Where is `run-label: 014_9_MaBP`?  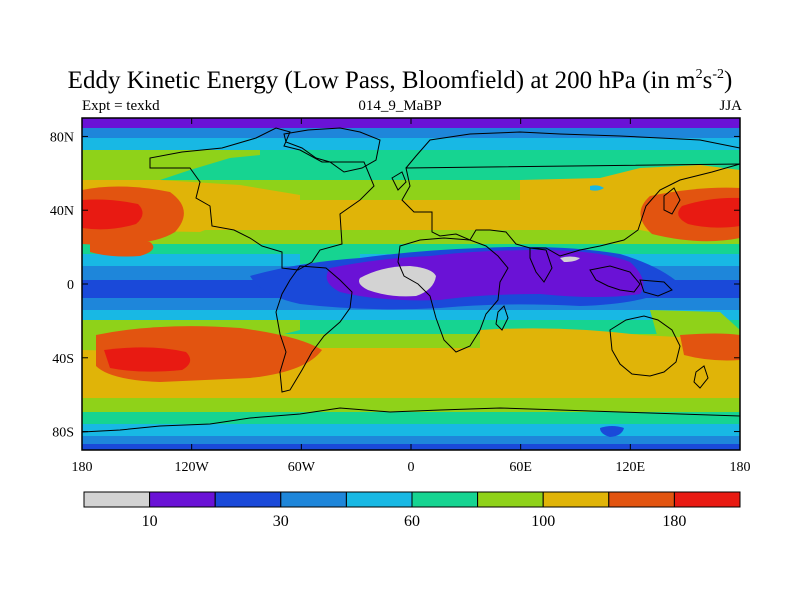
run-label: 014_9_MaBP is located at coordinates (400, 106).